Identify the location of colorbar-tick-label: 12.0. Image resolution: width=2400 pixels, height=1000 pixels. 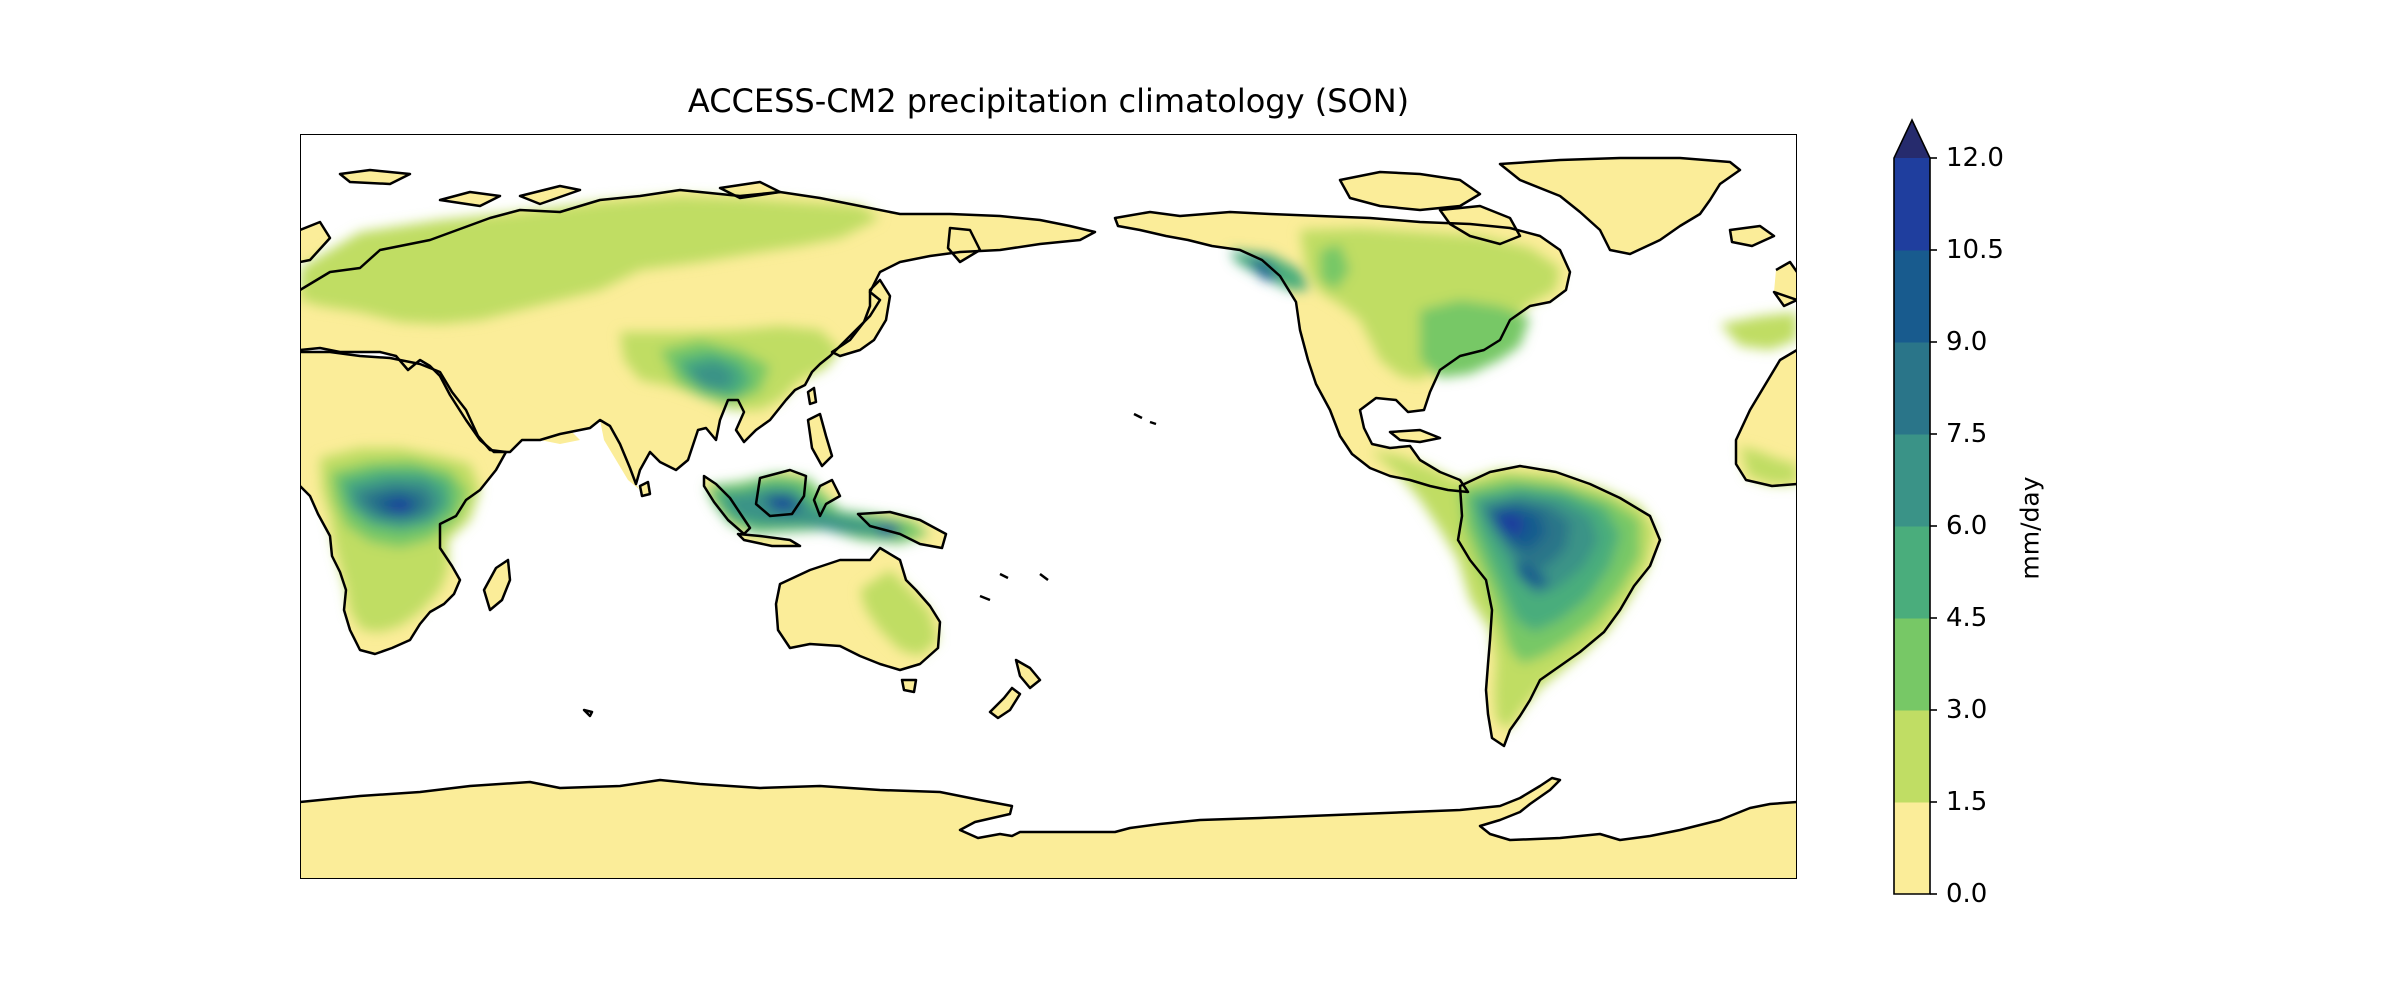
(1975, 158).